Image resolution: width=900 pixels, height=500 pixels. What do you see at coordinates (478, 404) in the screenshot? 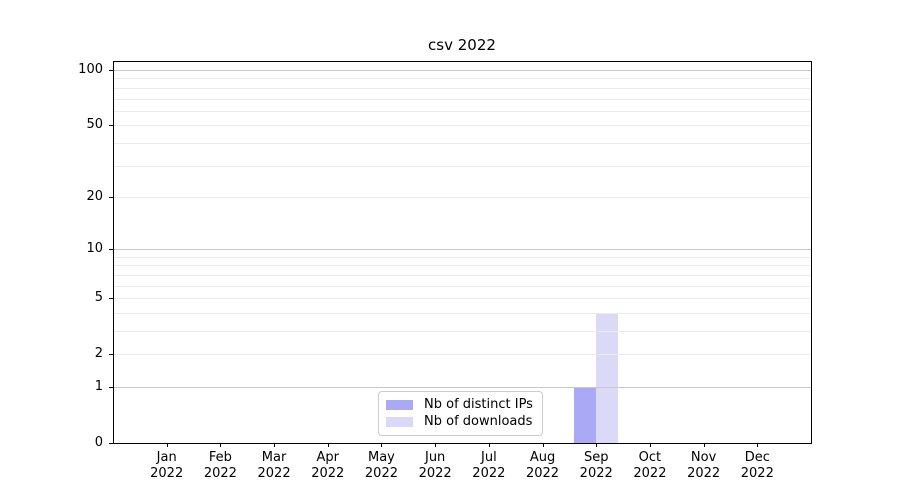
I see `legend-label-distinct-ips: Nb of distinct IPs` at bounding box center [478, 404].